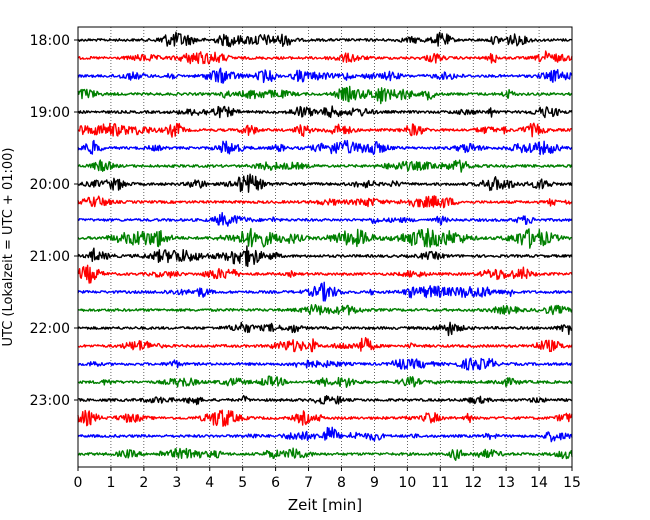  What do you see at coordinates (50, 185) in the screenshot?
I see `y-tick-label-2: 20:00` at bounding box center [50, 185].